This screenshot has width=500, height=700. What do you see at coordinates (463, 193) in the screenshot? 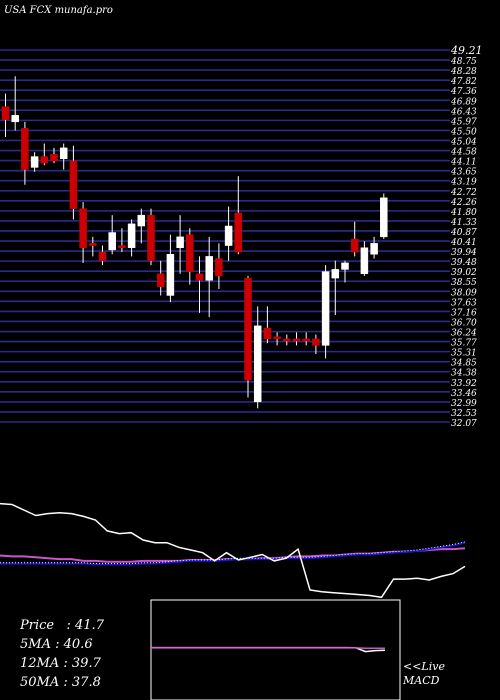
I see `price-tick-label: 42.72` at bounding box center [463, 193].